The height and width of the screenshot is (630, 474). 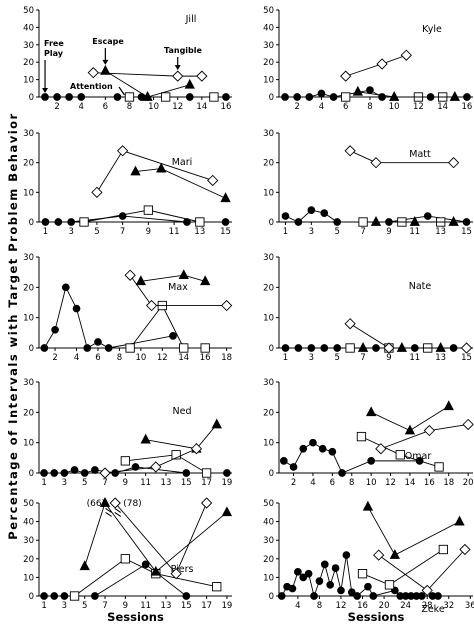 What do you see at coordinates (420, 286) in the screenshot?
I see `participant-name: Nate` at bounding box center [420, 286].